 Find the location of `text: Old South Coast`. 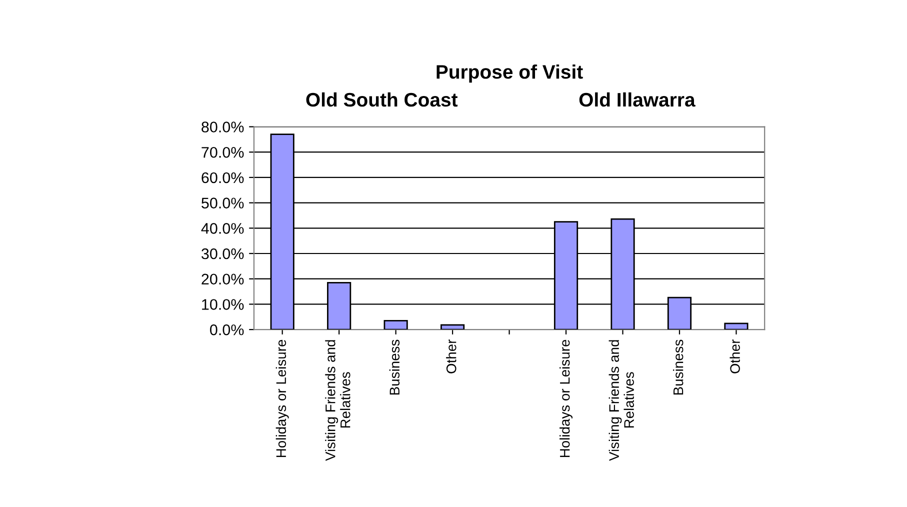

text: Old South Coast is located at coordinates (382, 99).